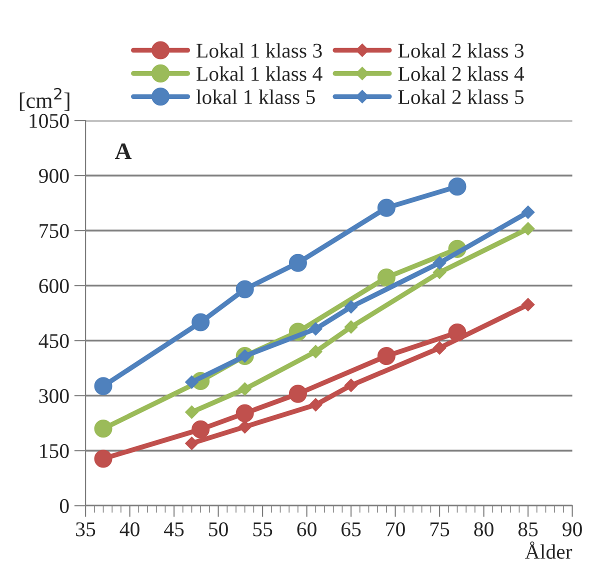  I want to click on x-tick-label: 50, so click(218, 529).